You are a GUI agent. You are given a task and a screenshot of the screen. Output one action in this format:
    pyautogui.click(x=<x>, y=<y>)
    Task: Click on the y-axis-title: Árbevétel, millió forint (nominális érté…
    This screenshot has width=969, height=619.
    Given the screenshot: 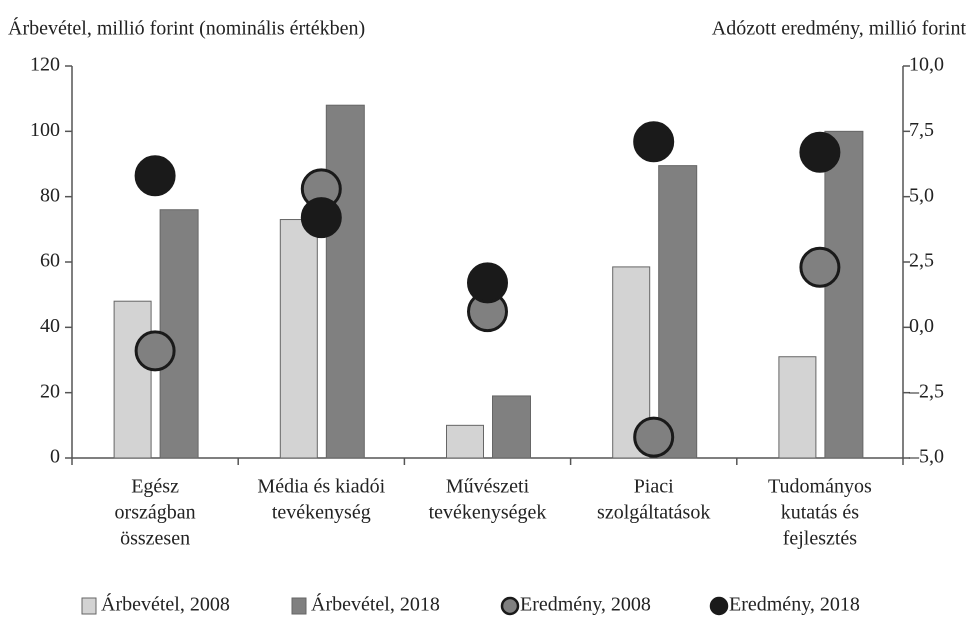 What is the action you would take?
    pyautogui.click(x=186, y=28)
    